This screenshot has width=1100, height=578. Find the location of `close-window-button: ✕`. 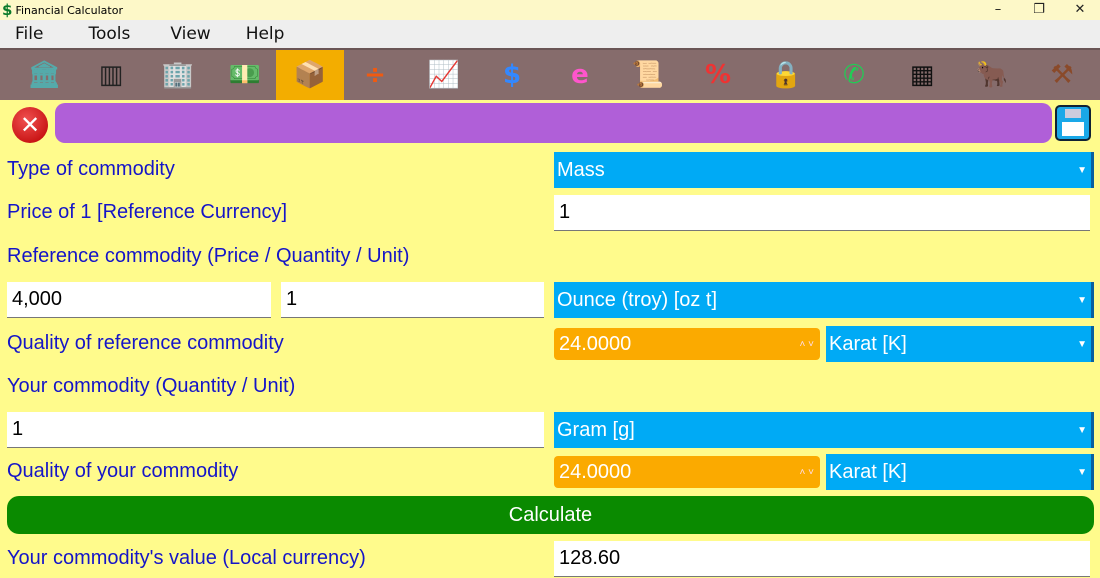

close-window-button: ✕ is located at coordinates (1080, 9).